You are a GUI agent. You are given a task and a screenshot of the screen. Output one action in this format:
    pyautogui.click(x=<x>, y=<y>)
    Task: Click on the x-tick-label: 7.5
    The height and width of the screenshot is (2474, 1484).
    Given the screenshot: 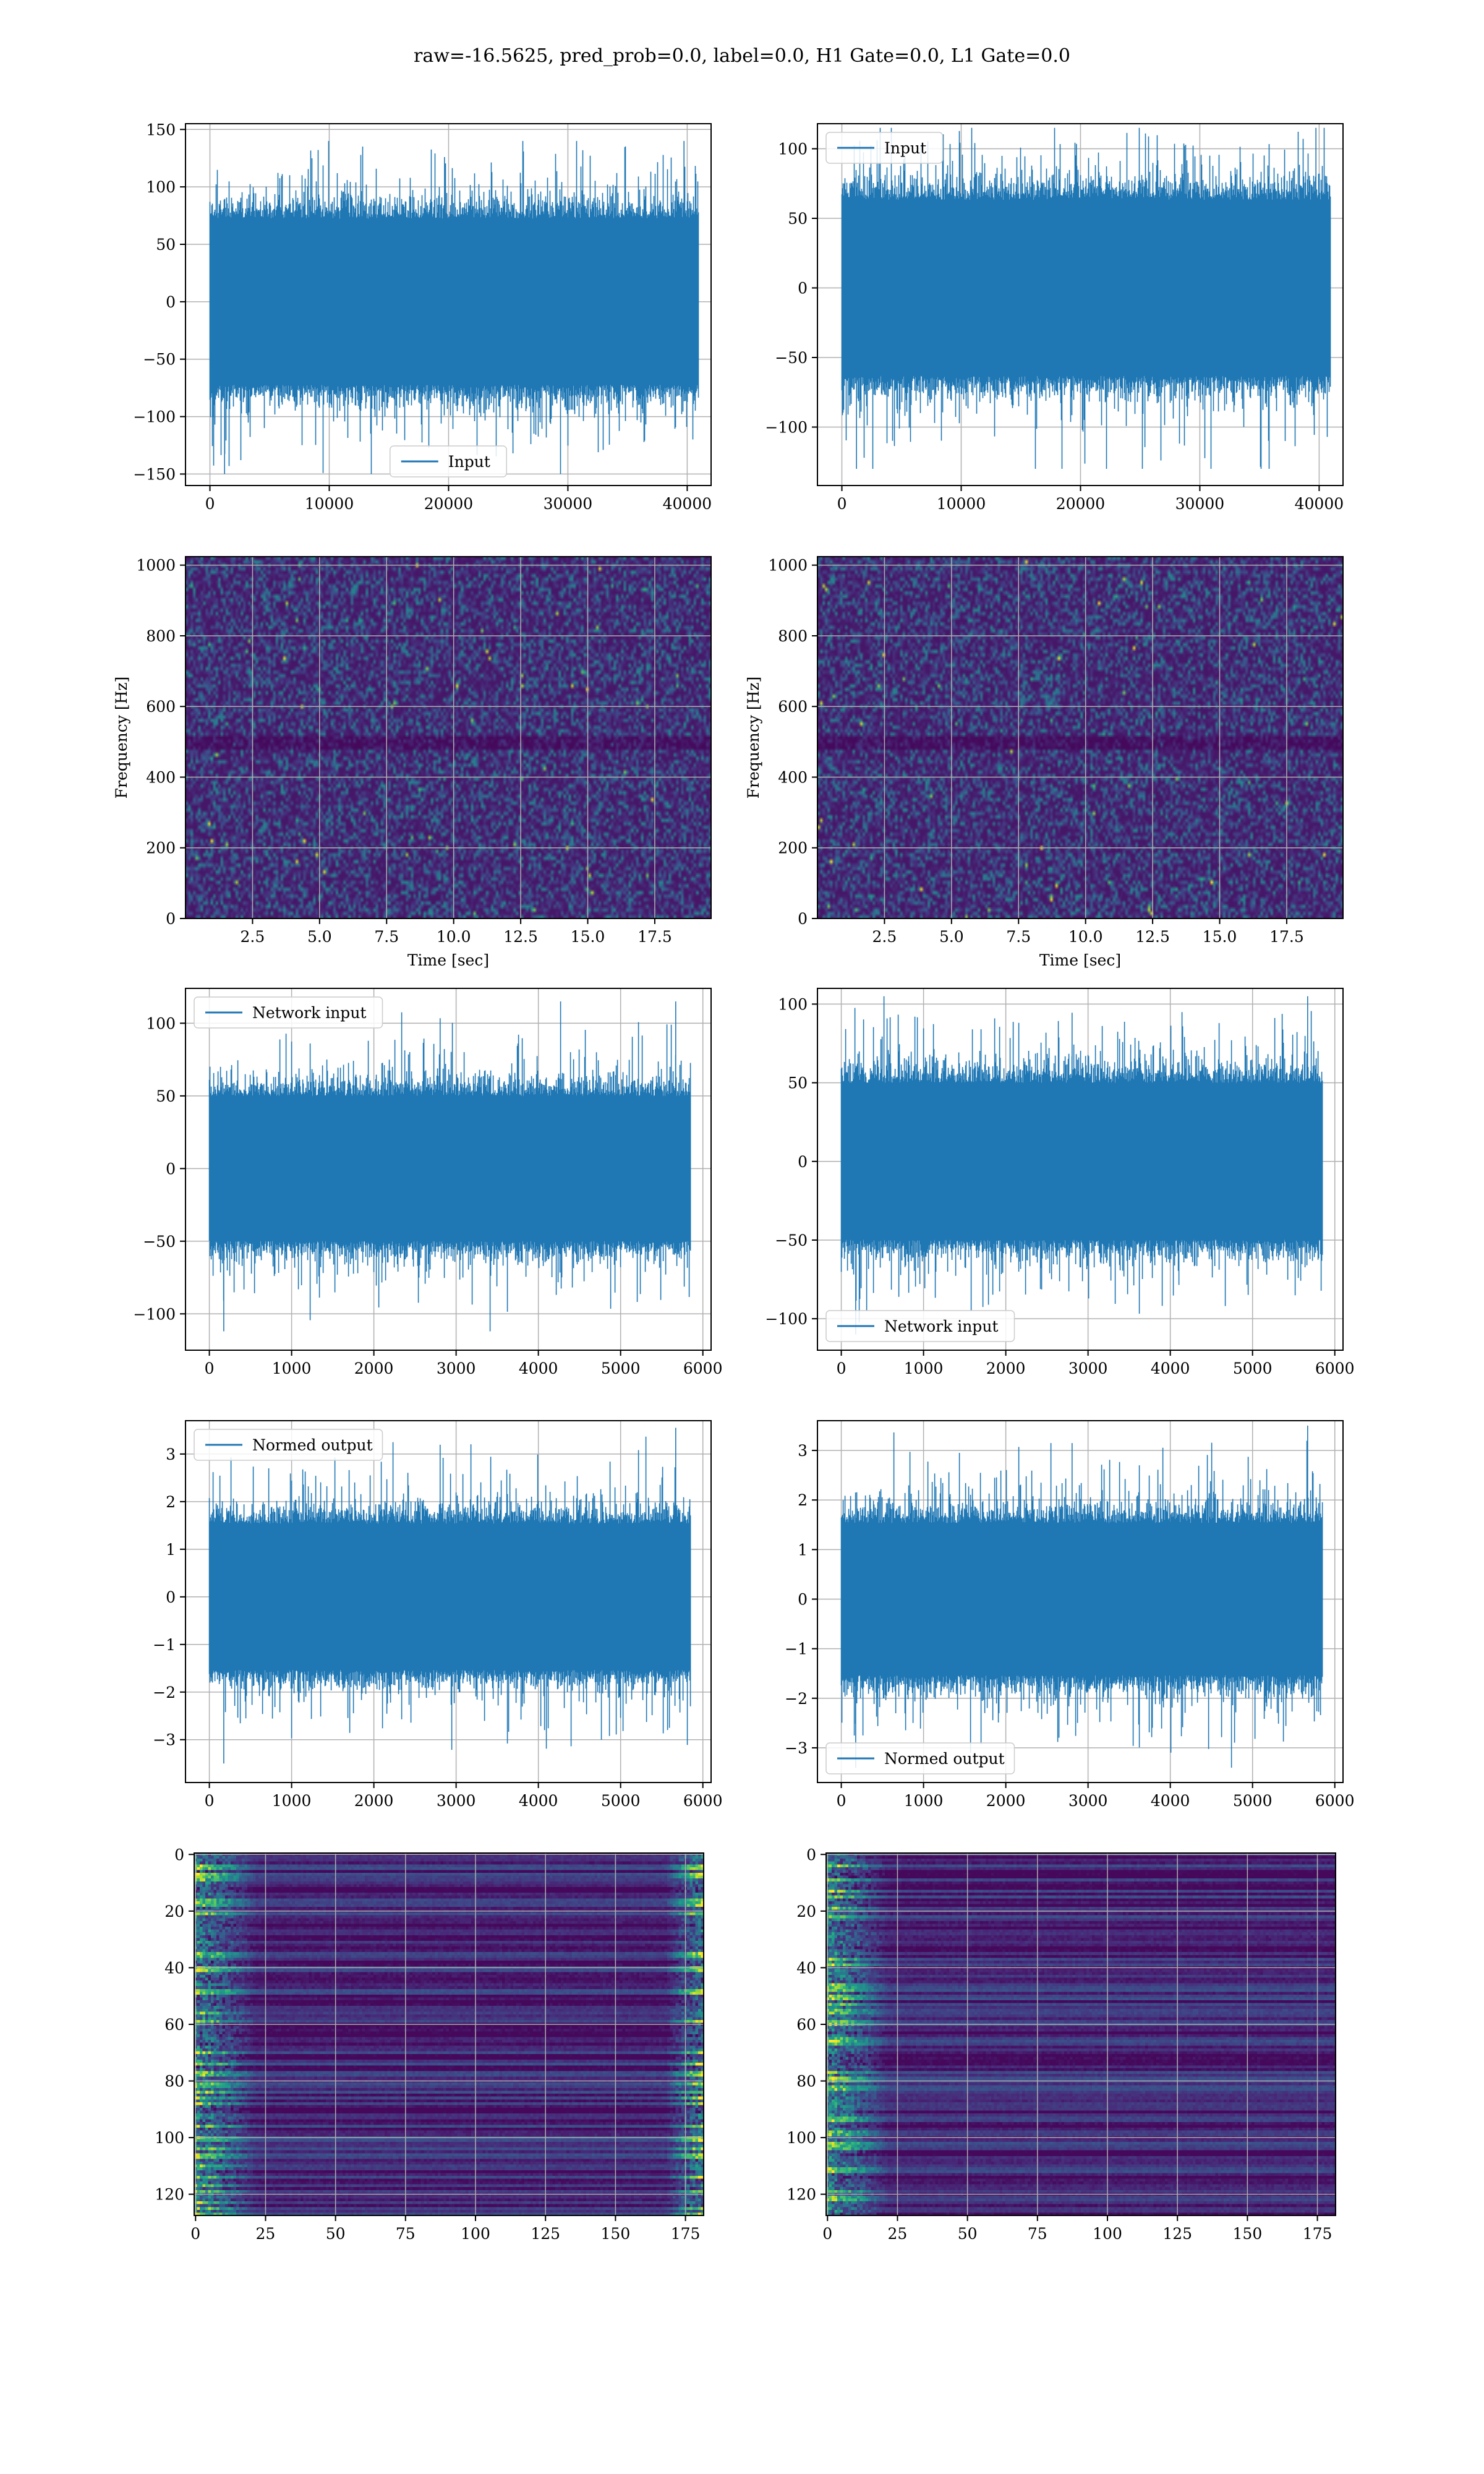 What is the action you would take?
    pyautogui.click(x=1018, y=937)
    